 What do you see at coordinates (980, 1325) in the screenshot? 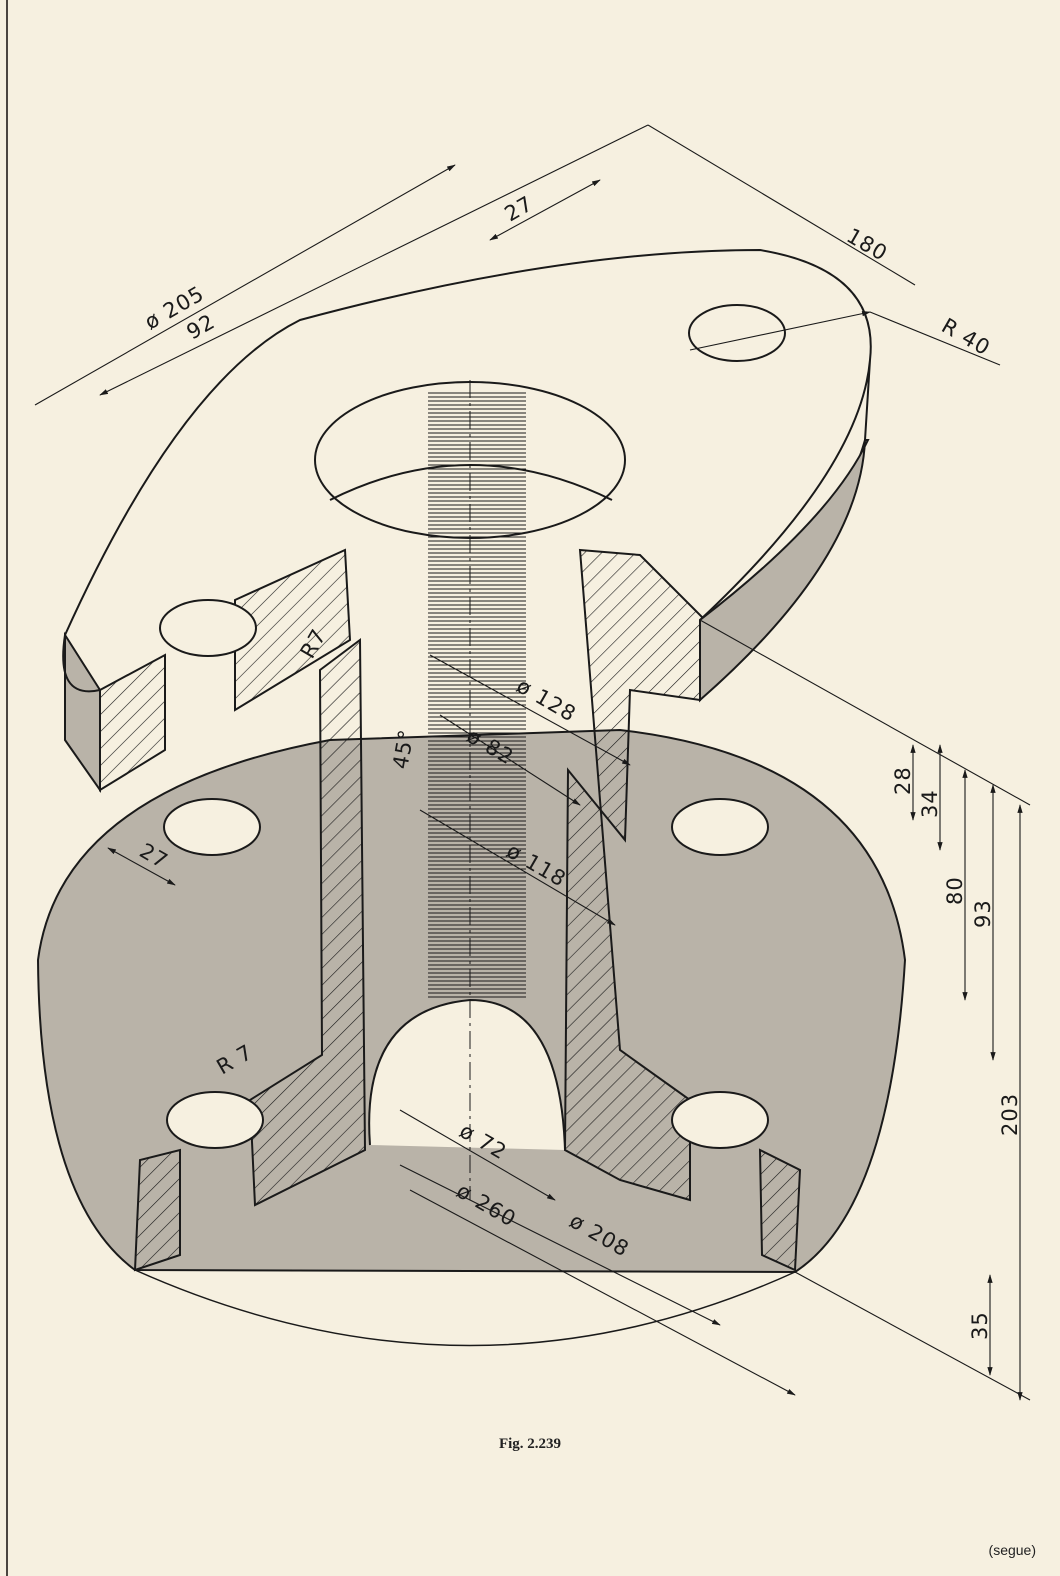
I see `dim-thickness-35: 35` at bounding box center [980, 1325].